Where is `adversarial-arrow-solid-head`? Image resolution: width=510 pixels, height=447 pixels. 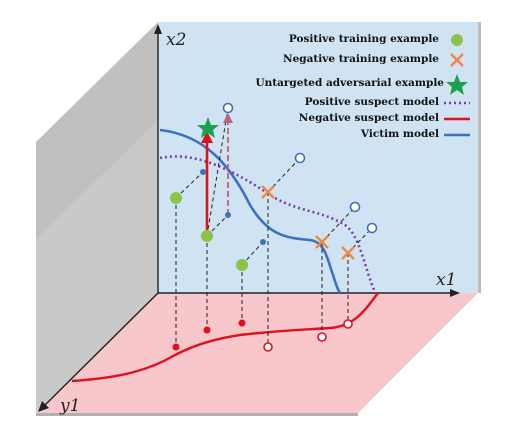 adversarial-arrow-solid-head is located at coordinates (207, 137).